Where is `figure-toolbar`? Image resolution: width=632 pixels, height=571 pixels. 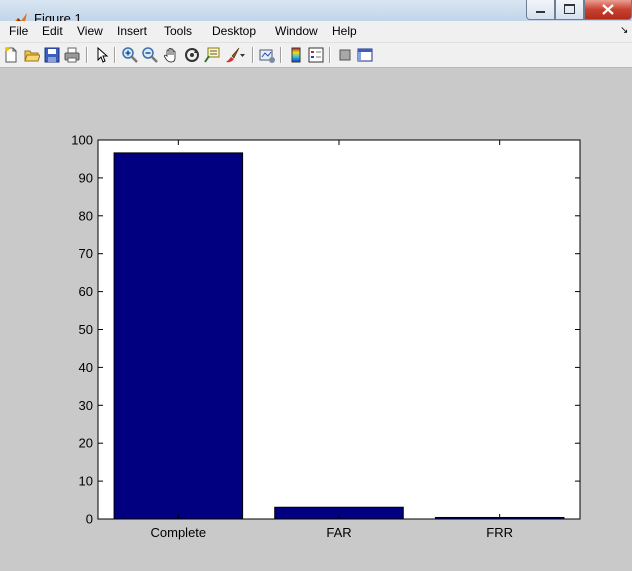
figure-toolbar is located at coordinates (316, 55).